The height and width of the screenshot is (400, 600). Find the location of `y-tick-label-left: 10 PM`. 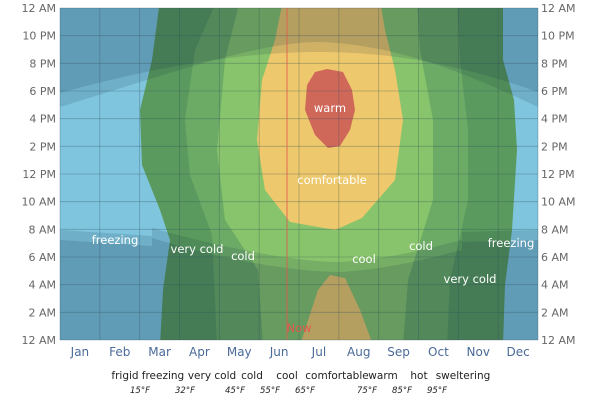

y-tick-label-left: 10 PM is located at coordinates (39, 36).